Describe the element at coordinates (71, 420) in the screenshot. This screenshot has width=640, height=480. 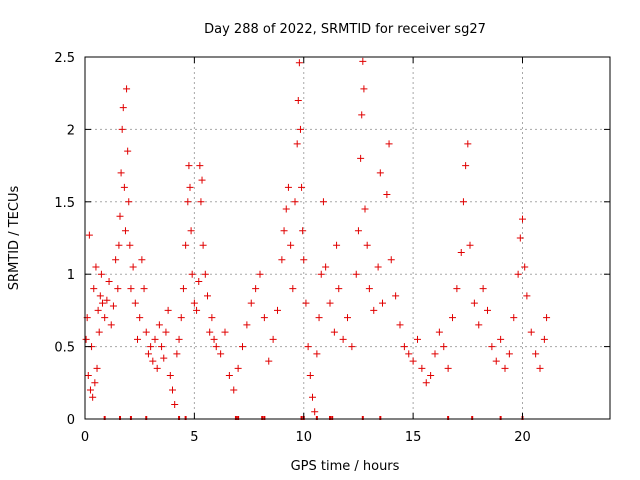
I see `y-tick-label: 0` at that location.